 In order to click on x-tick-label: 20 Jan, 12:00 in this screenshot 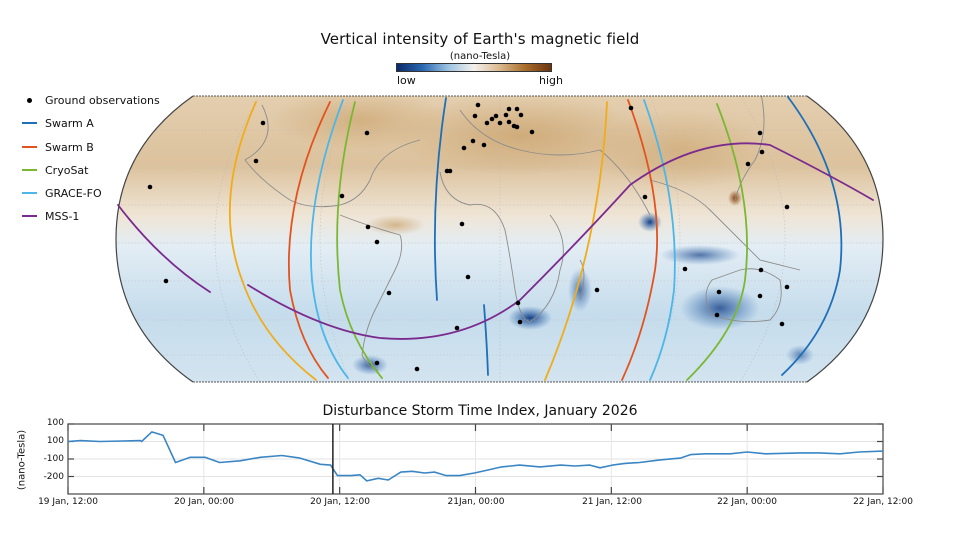, I will do `click(340, 502)`.